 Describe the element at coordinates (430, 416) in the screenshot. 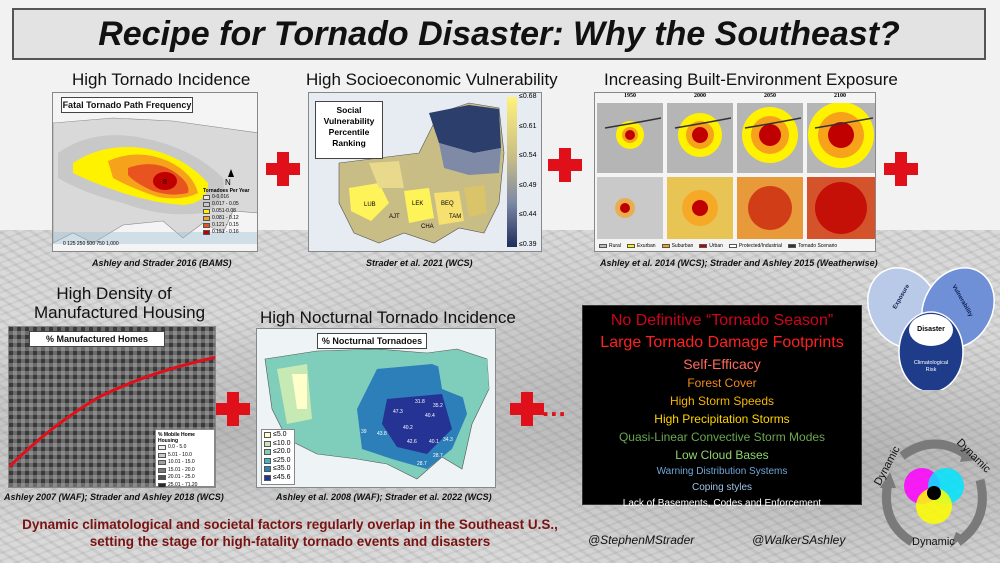

I see `region-value: 40.4` at that location.